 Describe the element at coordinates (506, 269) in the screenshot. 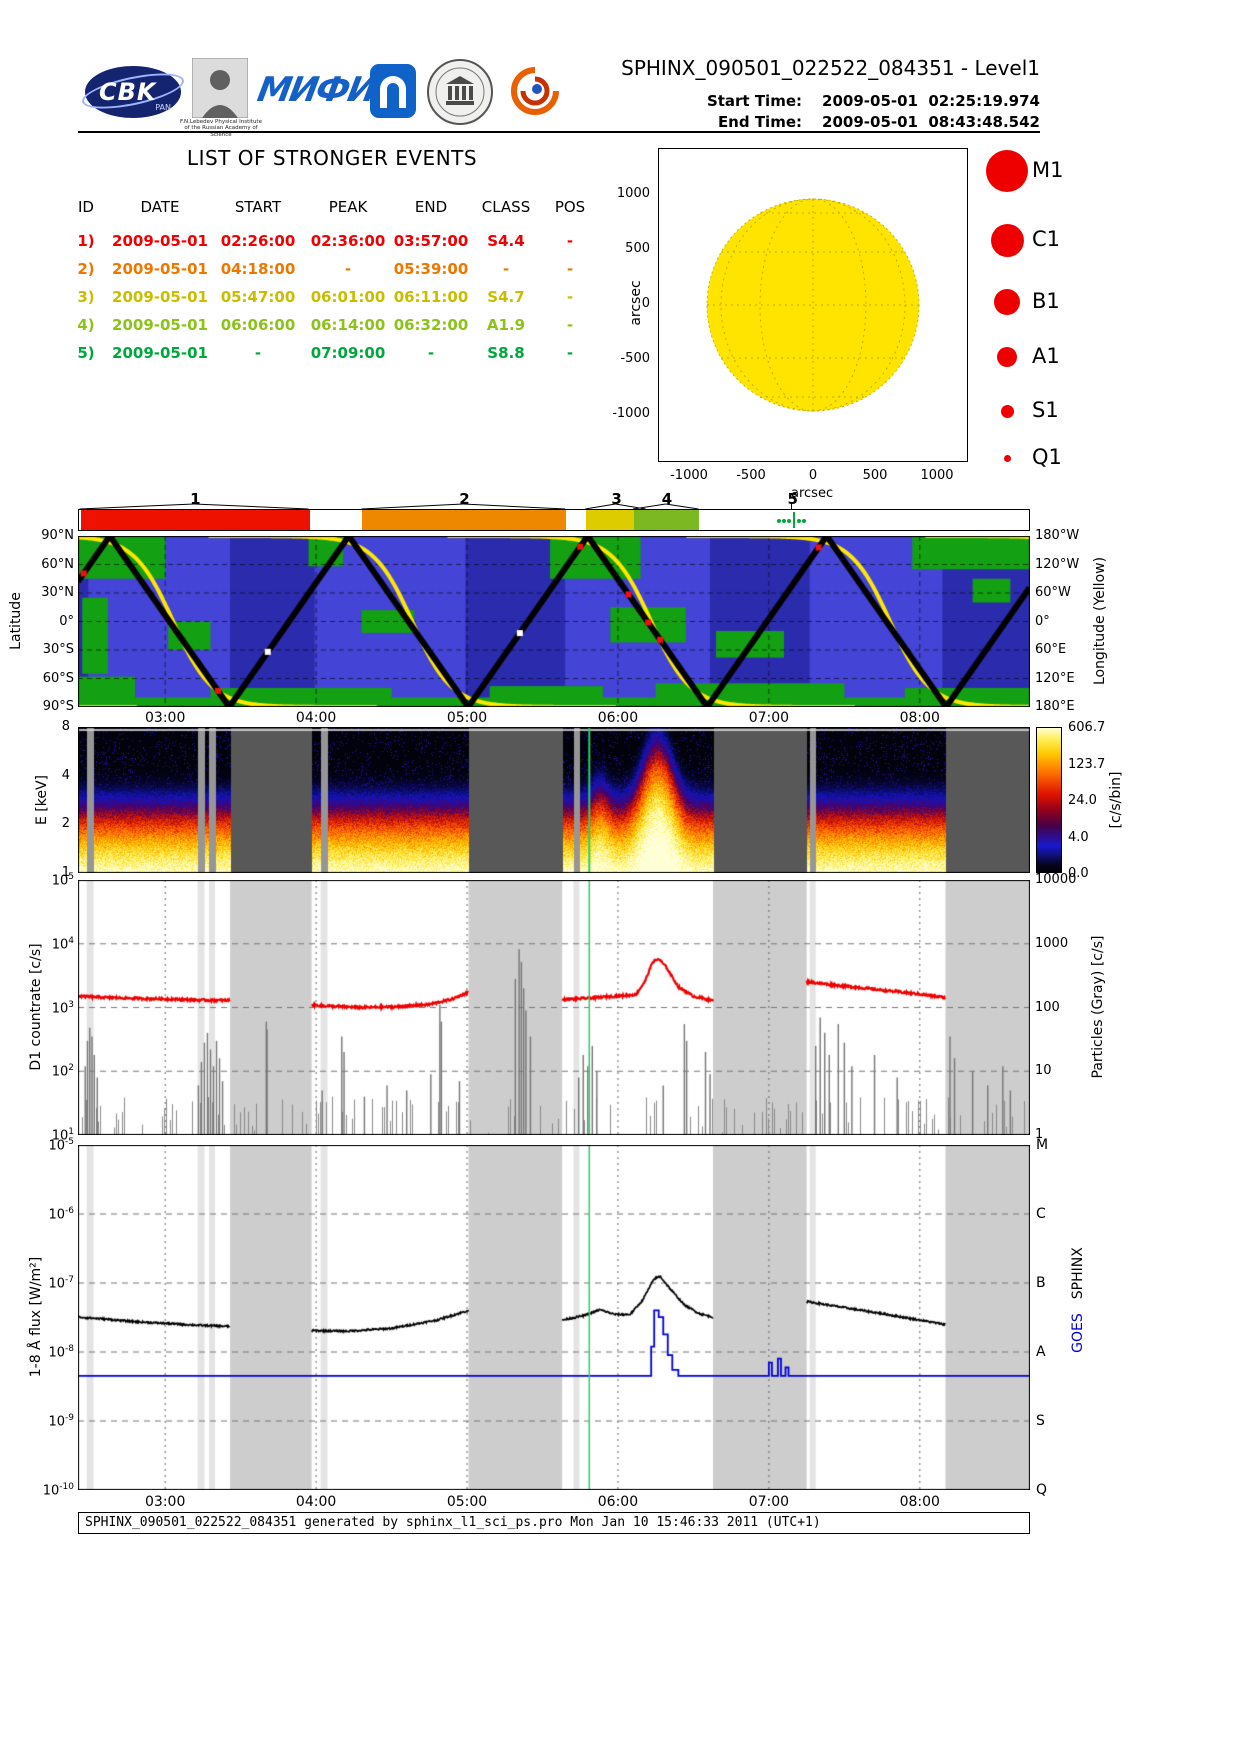

I see `event-class: -` at that location.